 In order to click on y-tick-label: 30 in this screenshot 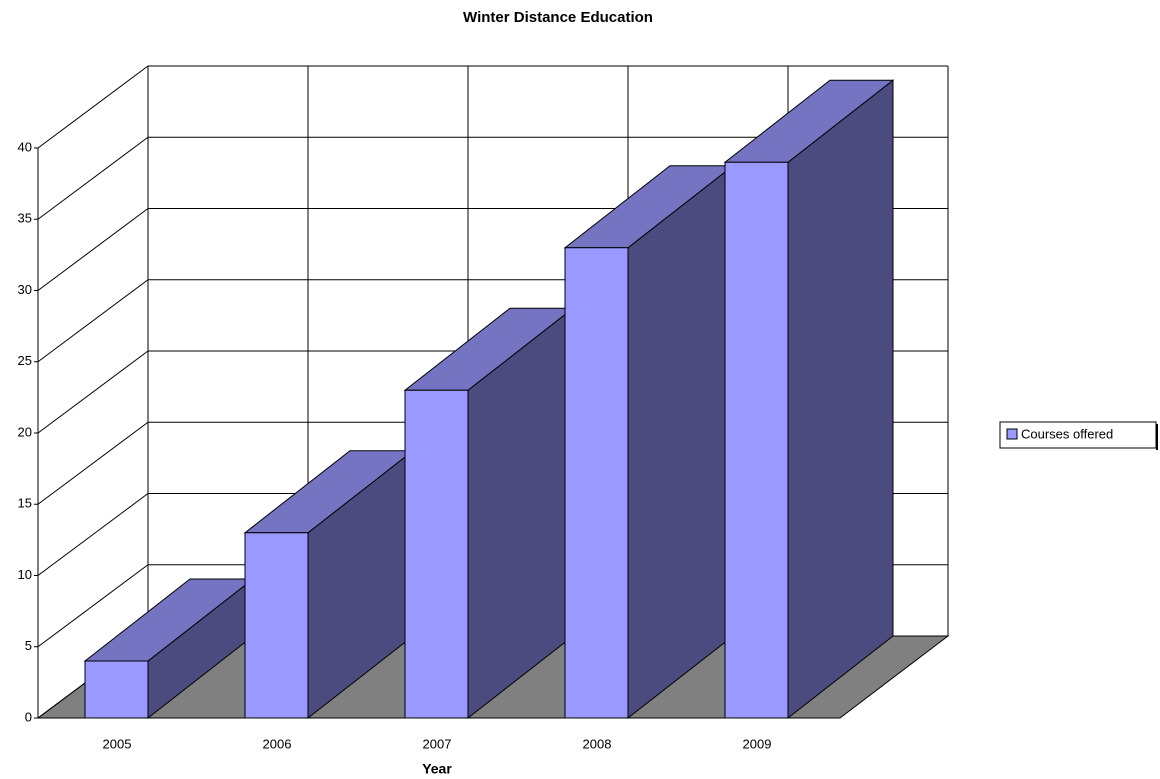, I will do `click(25, 289)`.